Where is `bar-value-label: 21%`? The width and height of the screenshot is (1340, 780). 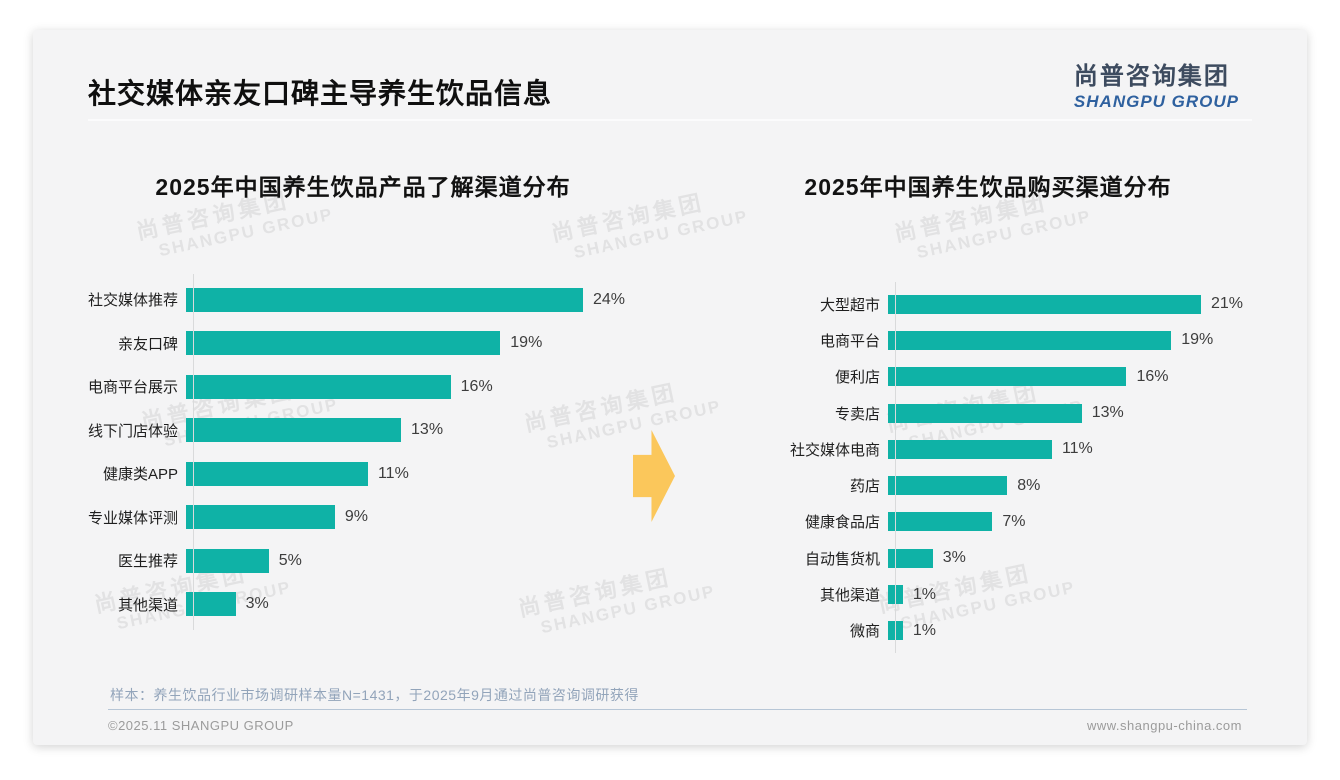 bar-value-label: 21% is located at coordinates (1227, 304).